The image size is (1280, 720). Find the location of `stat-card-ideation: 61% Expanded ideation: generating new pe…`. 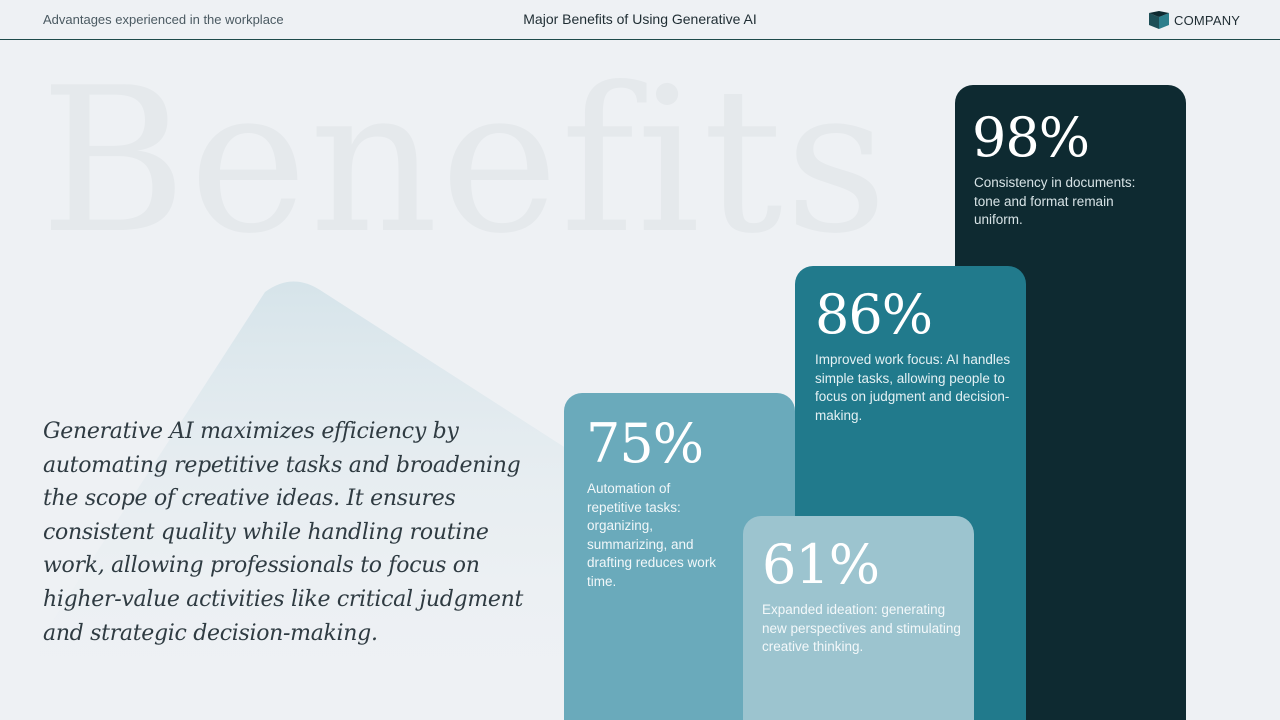

stat-card-ideation: 61% Expanded ideation: generating new pe… is located at coordinates (858, 618).